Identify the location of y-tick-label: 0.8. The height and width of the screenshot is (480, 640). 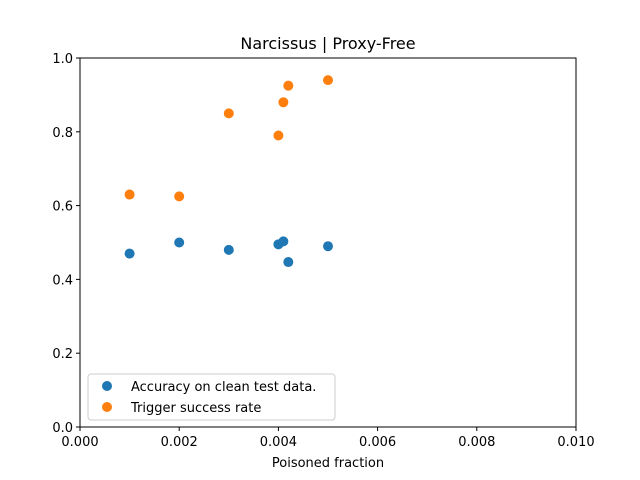
(62, 133).